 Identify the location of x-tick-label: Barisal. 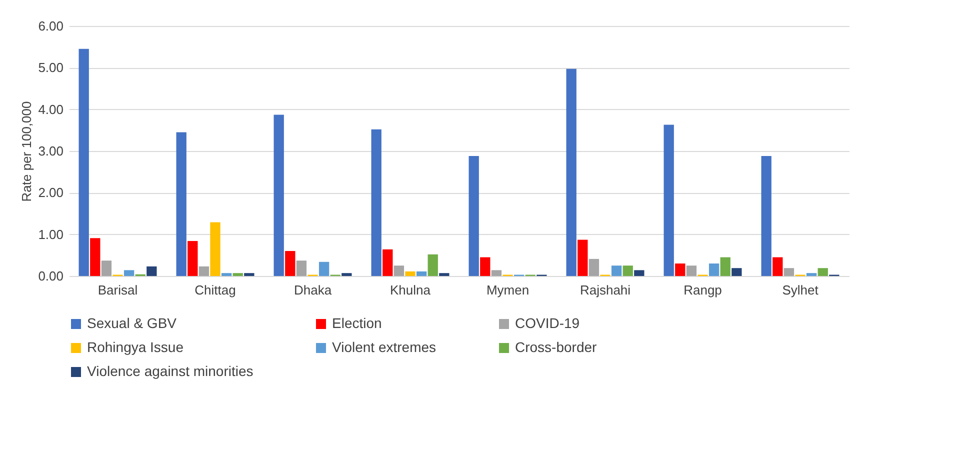
(118, 290).